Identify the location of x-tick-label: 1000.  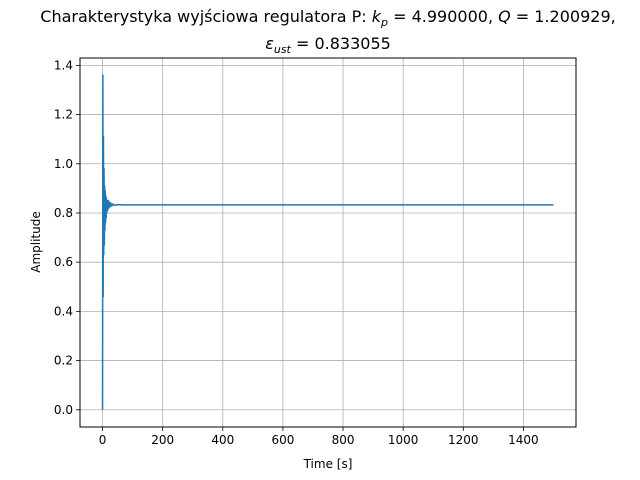
(403, 440).